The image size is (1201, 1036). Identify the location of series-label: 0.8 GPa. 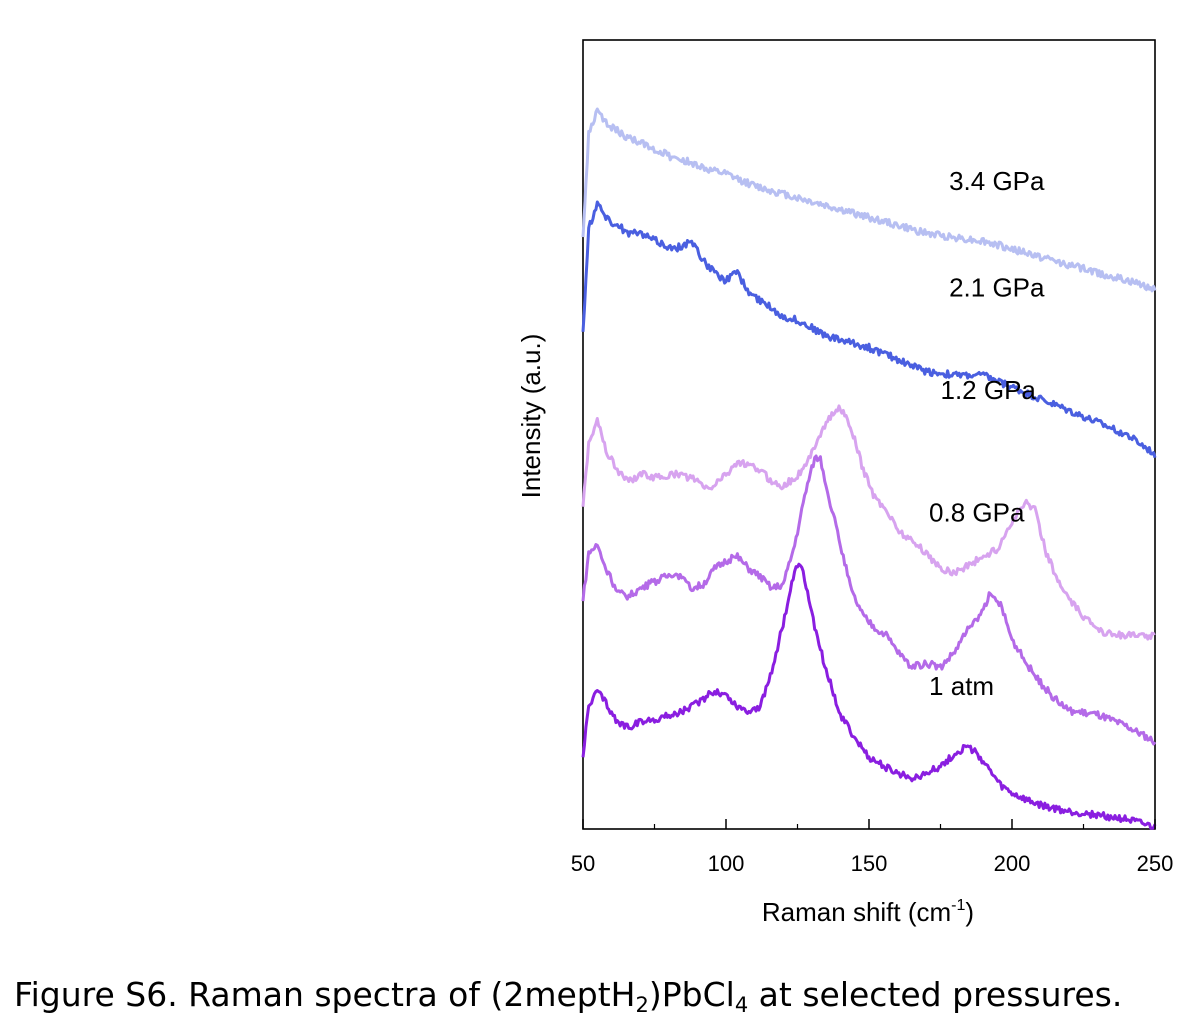
(977, 512).